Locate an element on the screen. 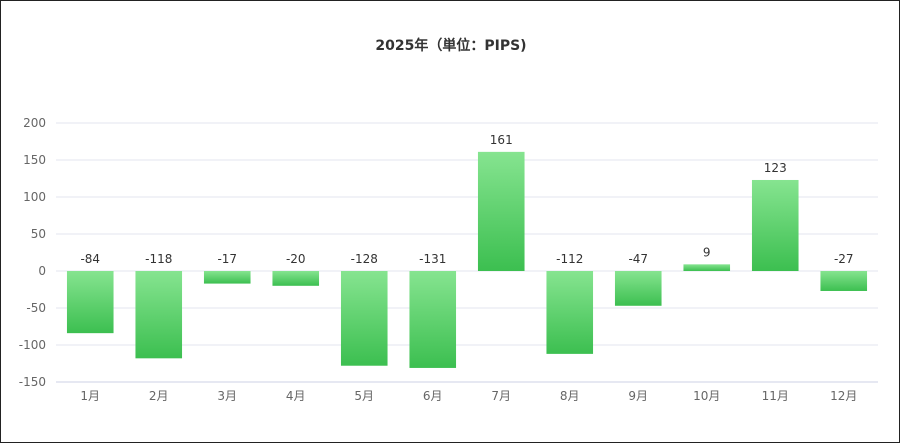  y-tick-label: -100 is located at coordinates (32, 345).